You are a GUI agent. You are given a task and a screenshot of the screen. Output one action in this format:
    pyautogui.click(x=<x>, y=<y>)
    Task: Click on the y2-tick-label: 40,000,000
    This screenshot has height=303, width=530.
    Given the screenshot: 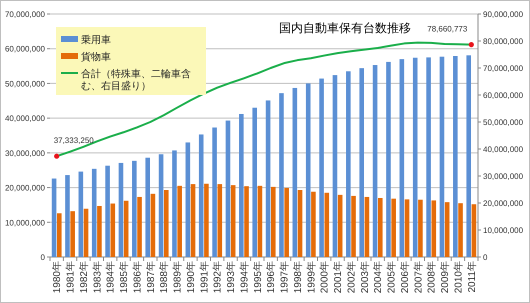 What is the action you would take?
    pyautogui.click(x=503, y=149)
    